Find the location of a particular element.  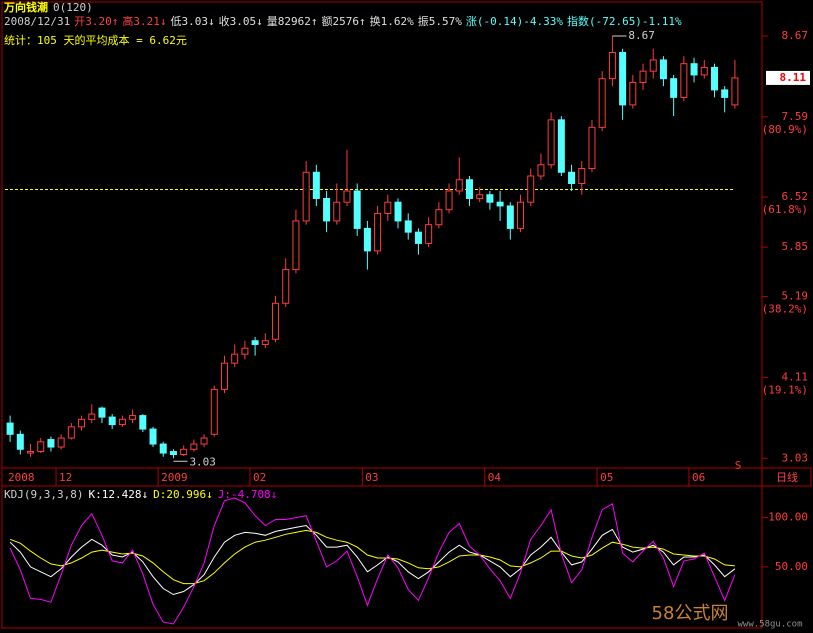

x-tick-label: 2008 is located at coordinates (21, 477).